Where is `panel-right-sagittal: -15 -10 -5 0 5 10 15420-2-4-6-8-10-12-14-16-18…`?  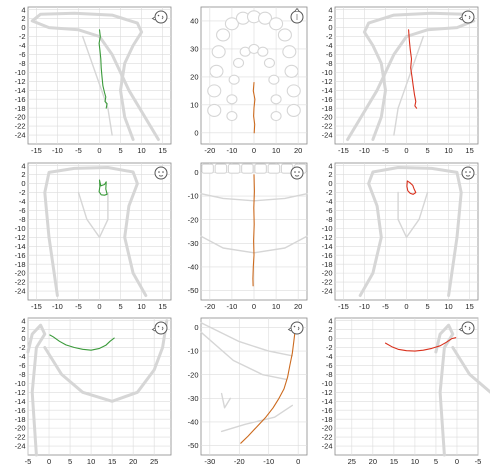 panel-right-sagittal: -15 -10 -5 0 5 10 15420-2-4-6-8-10-12-14-16-18… is located at coordinates (400, 80).